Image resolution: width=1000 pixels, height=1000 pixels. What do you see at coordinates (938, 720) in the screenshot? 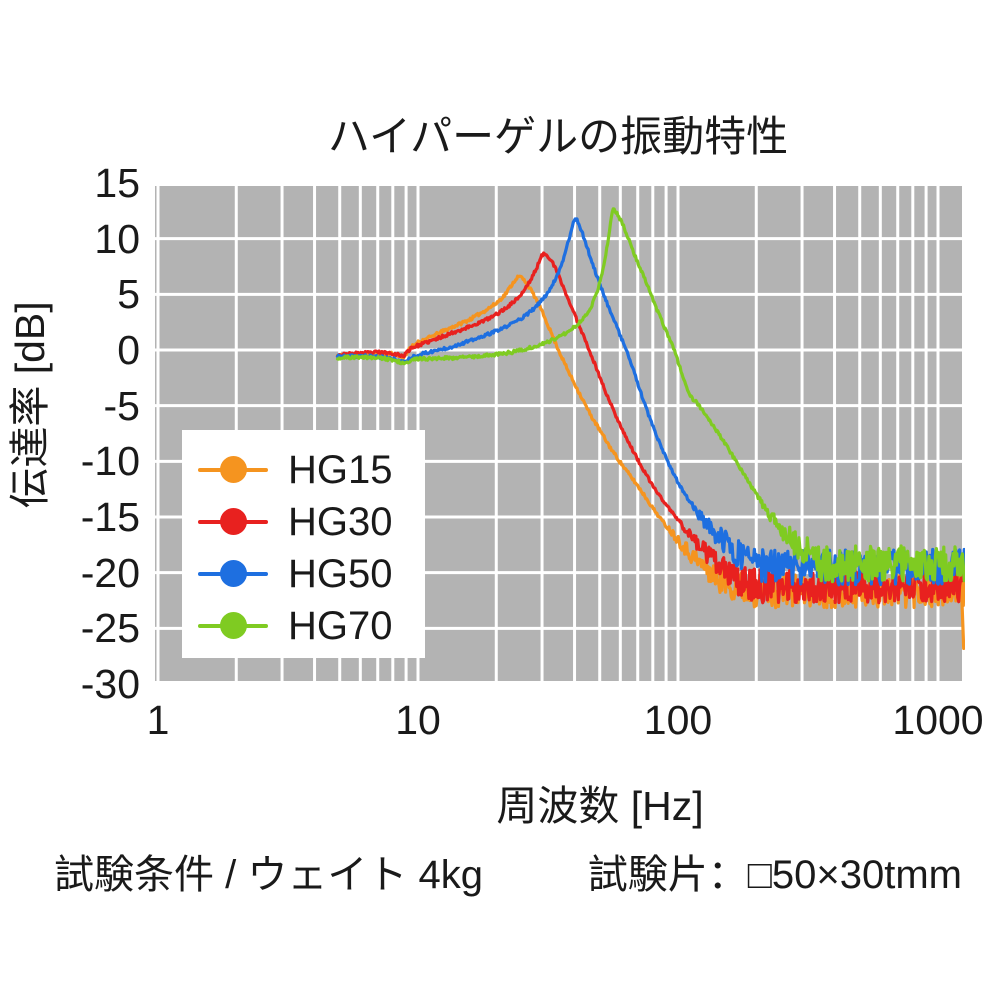
I see `x-tick-1000: 1000` at bounding box center [938, 720].